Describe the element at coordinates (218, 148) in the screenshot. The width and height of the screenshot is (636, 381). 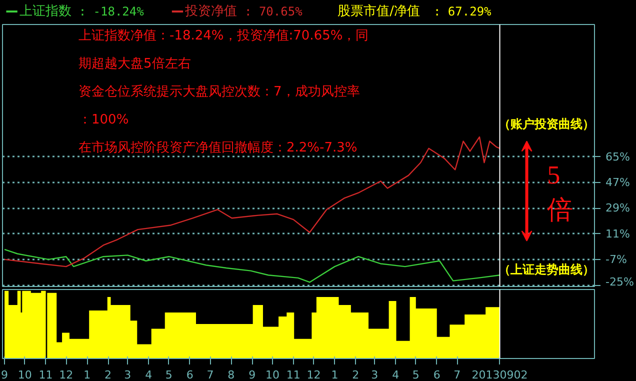
I see `annotation: 在市场风控阶段资产净值回撤幅度：2.2%-7.3%` at that location.